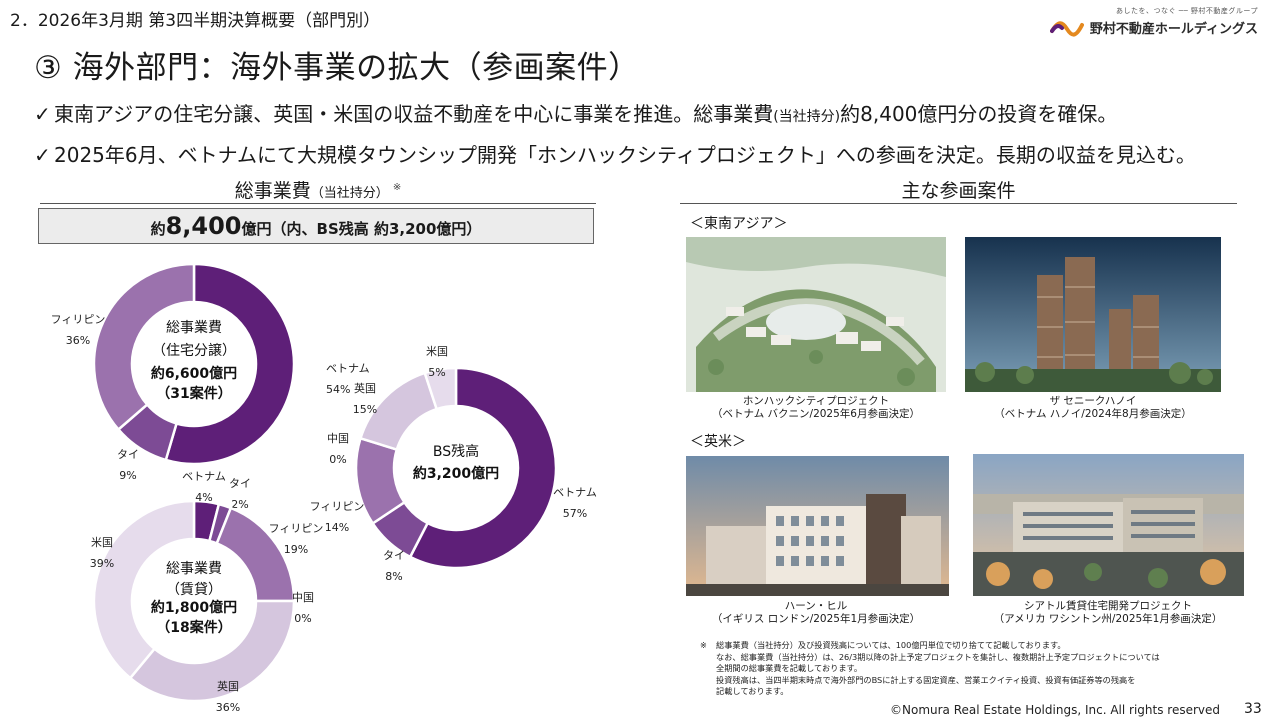 This screenshot has height=720, width=1280. I want to click on investment-heading: 総事業費（当社持分） ※, so click(318, 189).